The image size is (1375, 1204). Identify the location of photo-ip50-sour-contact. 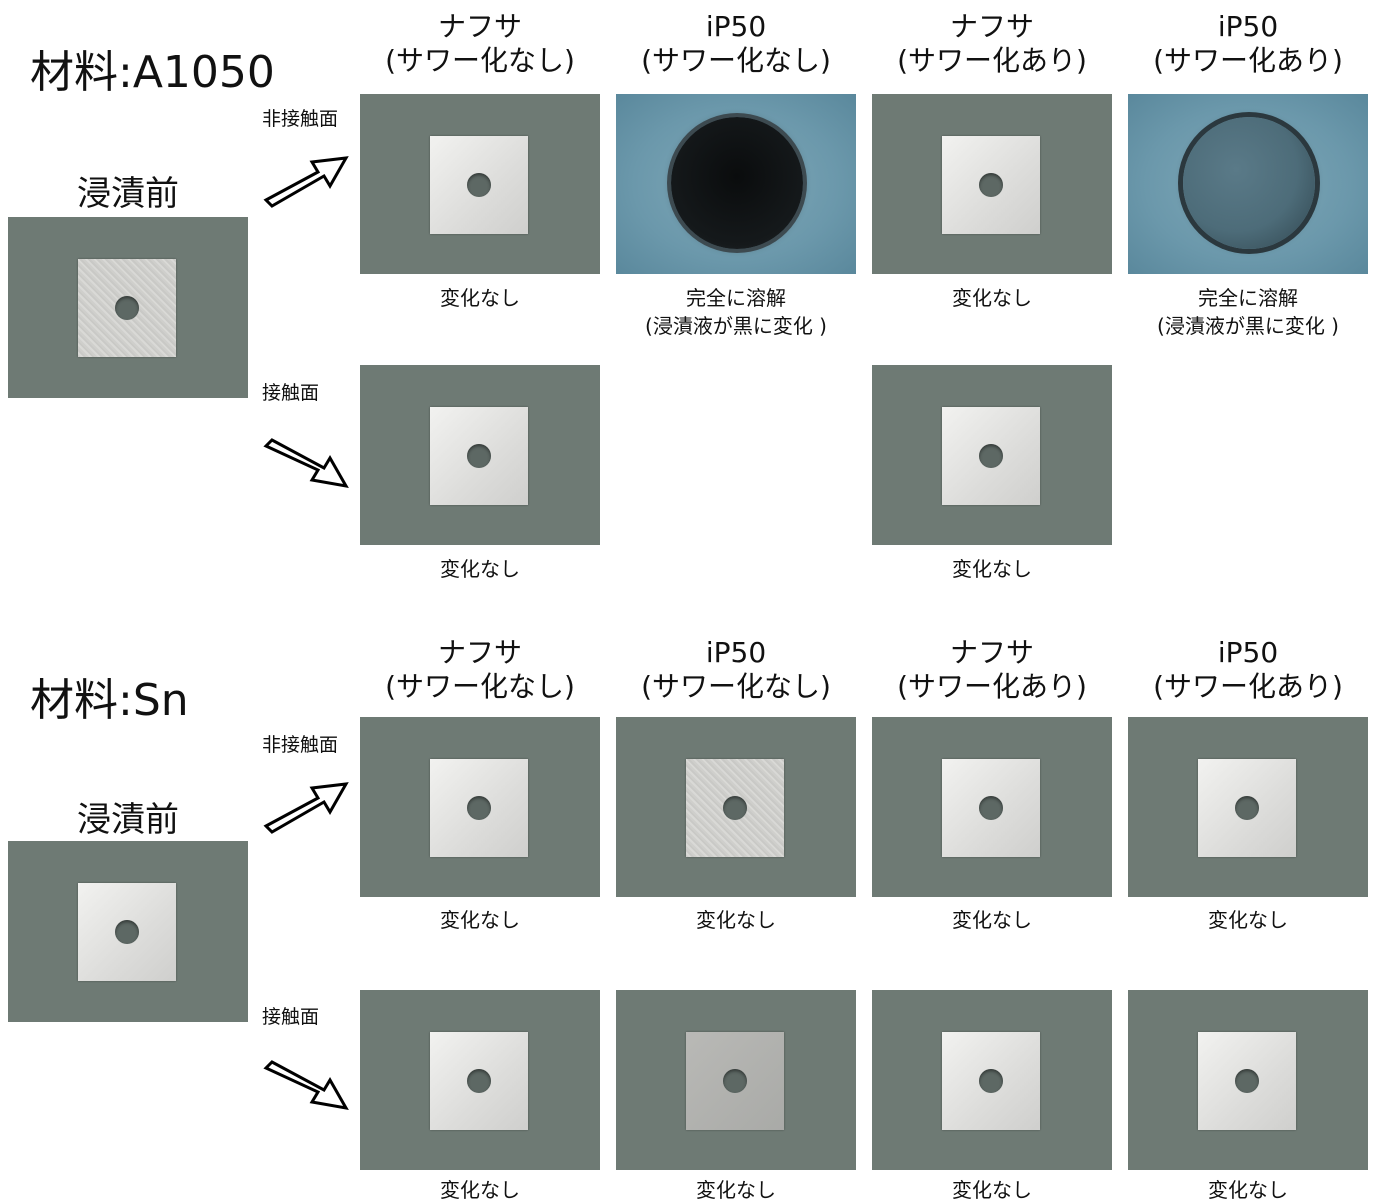
(1248, 1080).